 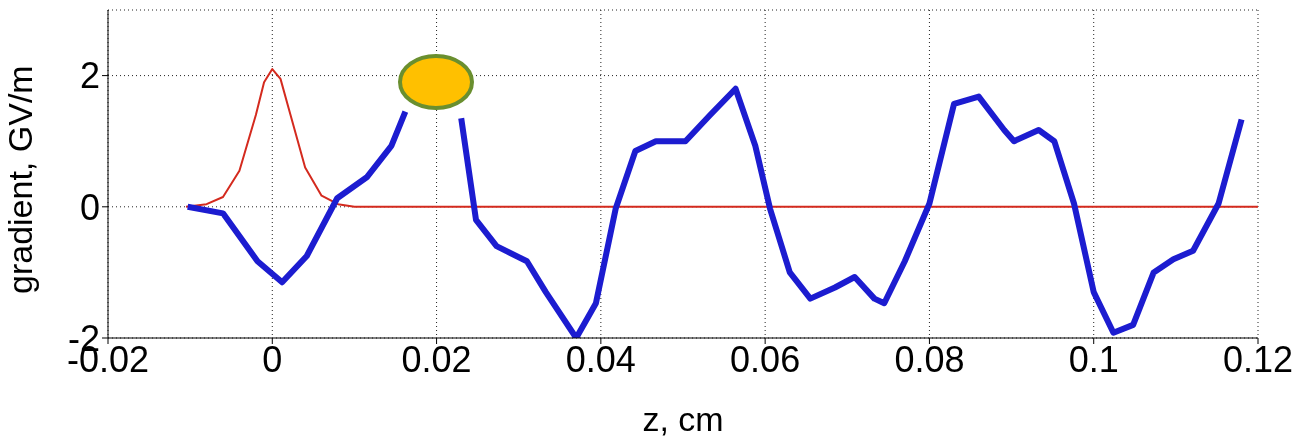 What do you see at coordinates (683, 419) in the screenshot?
I see `x-axis-title: z, cm` at bounding box center [683, 419].